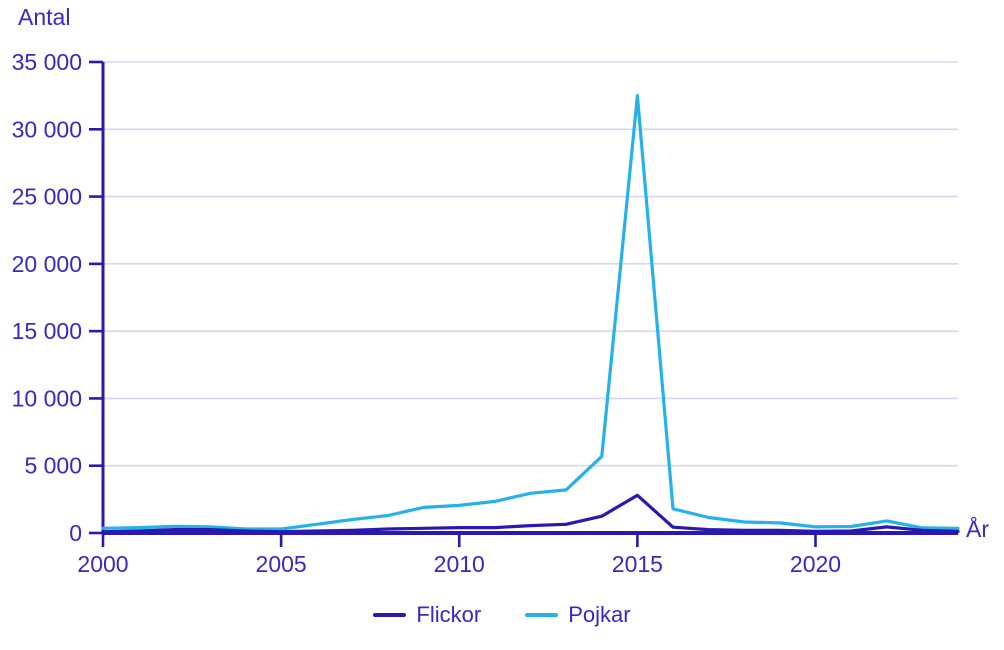  Describe the element at coordinates (390, 615) in the screenshot. I see `legend-swatch-flickor` at that location.